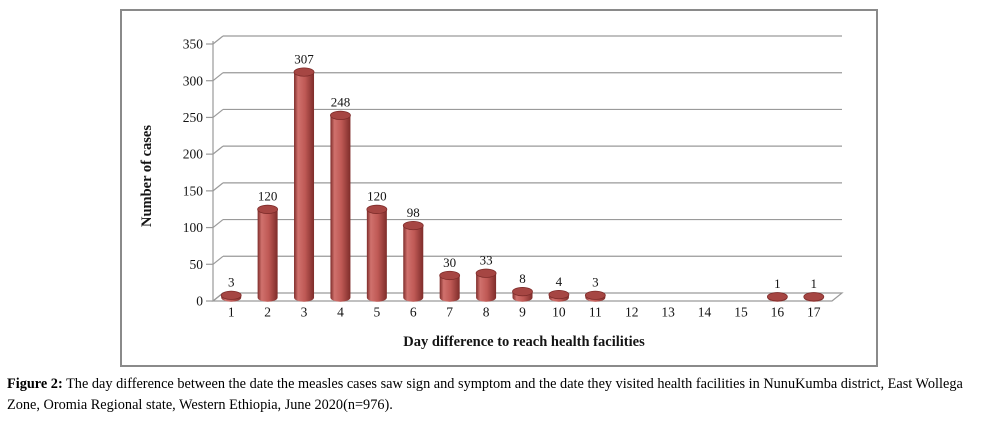 This screenshot has width=999, height=421. I want to click on bar-value-label: 98, so click(413, 212).